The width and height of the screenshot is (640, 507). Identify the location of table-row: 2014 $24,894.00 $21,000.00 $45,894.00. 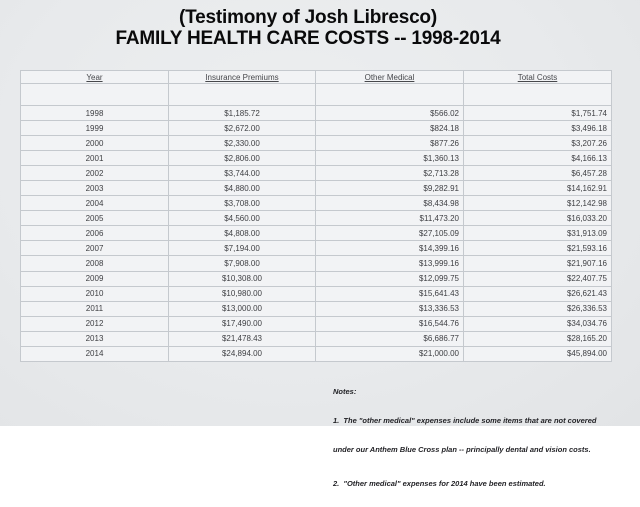
(316, 354).